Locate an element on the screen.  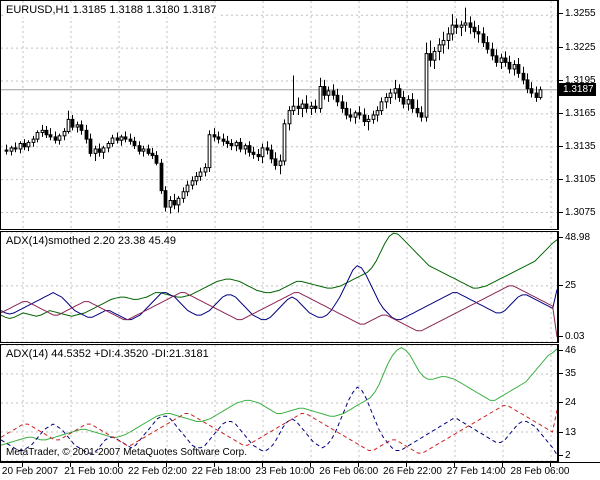
adx-scale: 46 35 24 13 2 is located at coordinates (579, 403).